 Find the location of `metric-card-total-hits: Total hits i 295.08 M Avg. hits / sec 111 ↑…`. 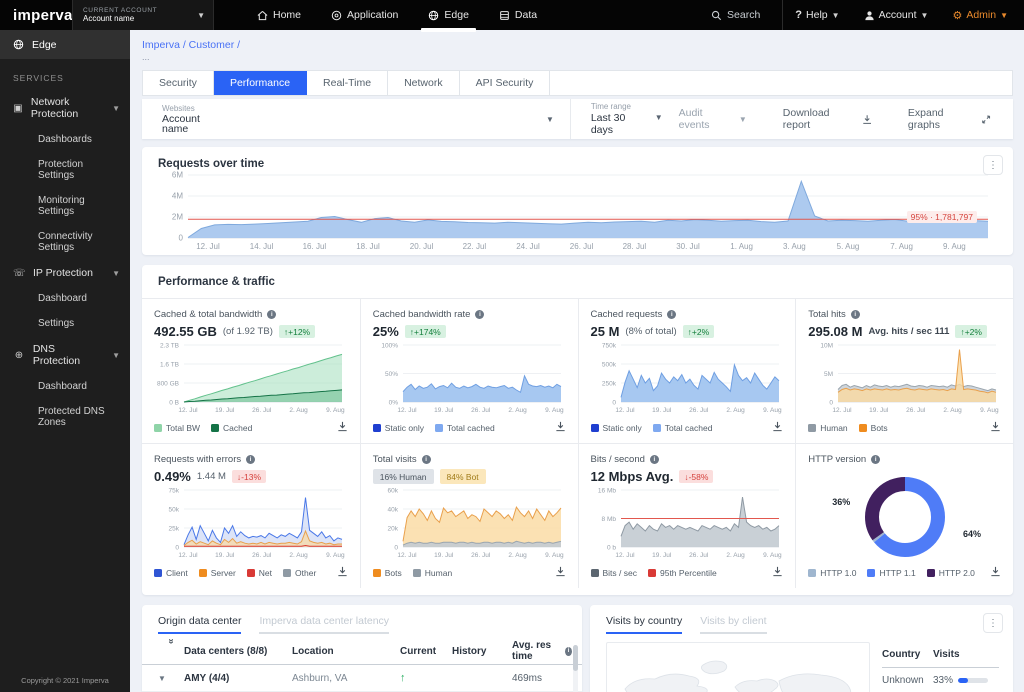

metric-card-total-hits: Total hits i 295.08 M Avg. hits / sec 111 ↑… is located at coordinates (904, 370).